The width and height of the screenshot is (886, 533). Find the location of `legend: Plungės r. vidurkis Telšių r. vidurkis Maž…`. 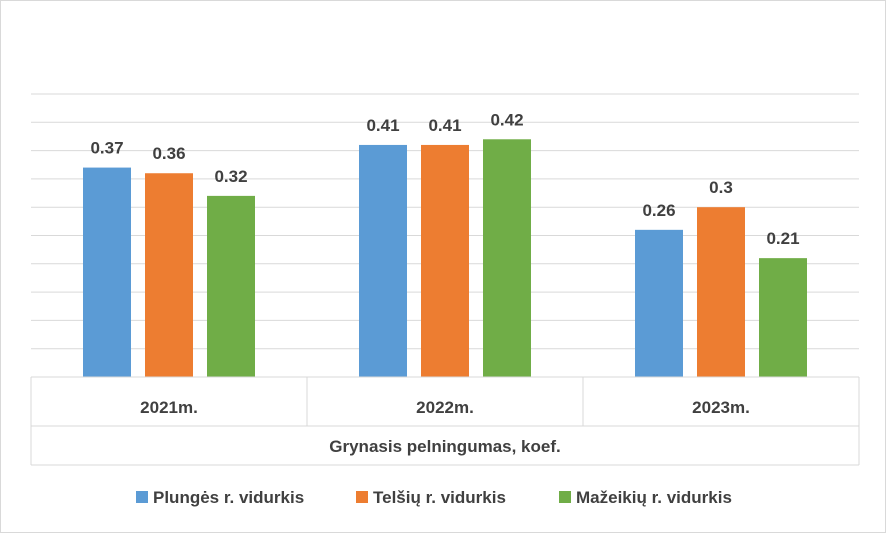

legend: Plungės r. vidurkis Telšių r. vidurkis Maž… is located at coordinates (434, 497).